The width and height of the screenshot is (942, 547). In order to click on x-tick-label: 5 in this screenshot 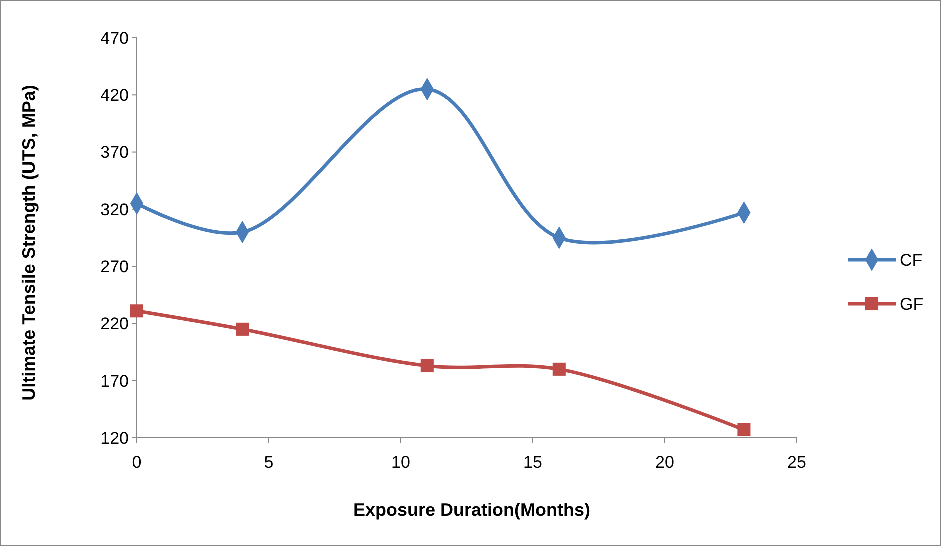, I will do `click(269, 462)`.